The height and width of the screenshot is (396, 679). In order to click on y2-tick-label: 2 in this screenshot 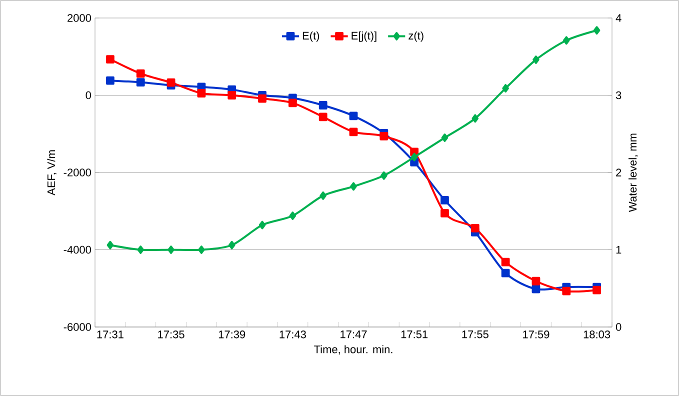, I will do `click(619, 172)`.